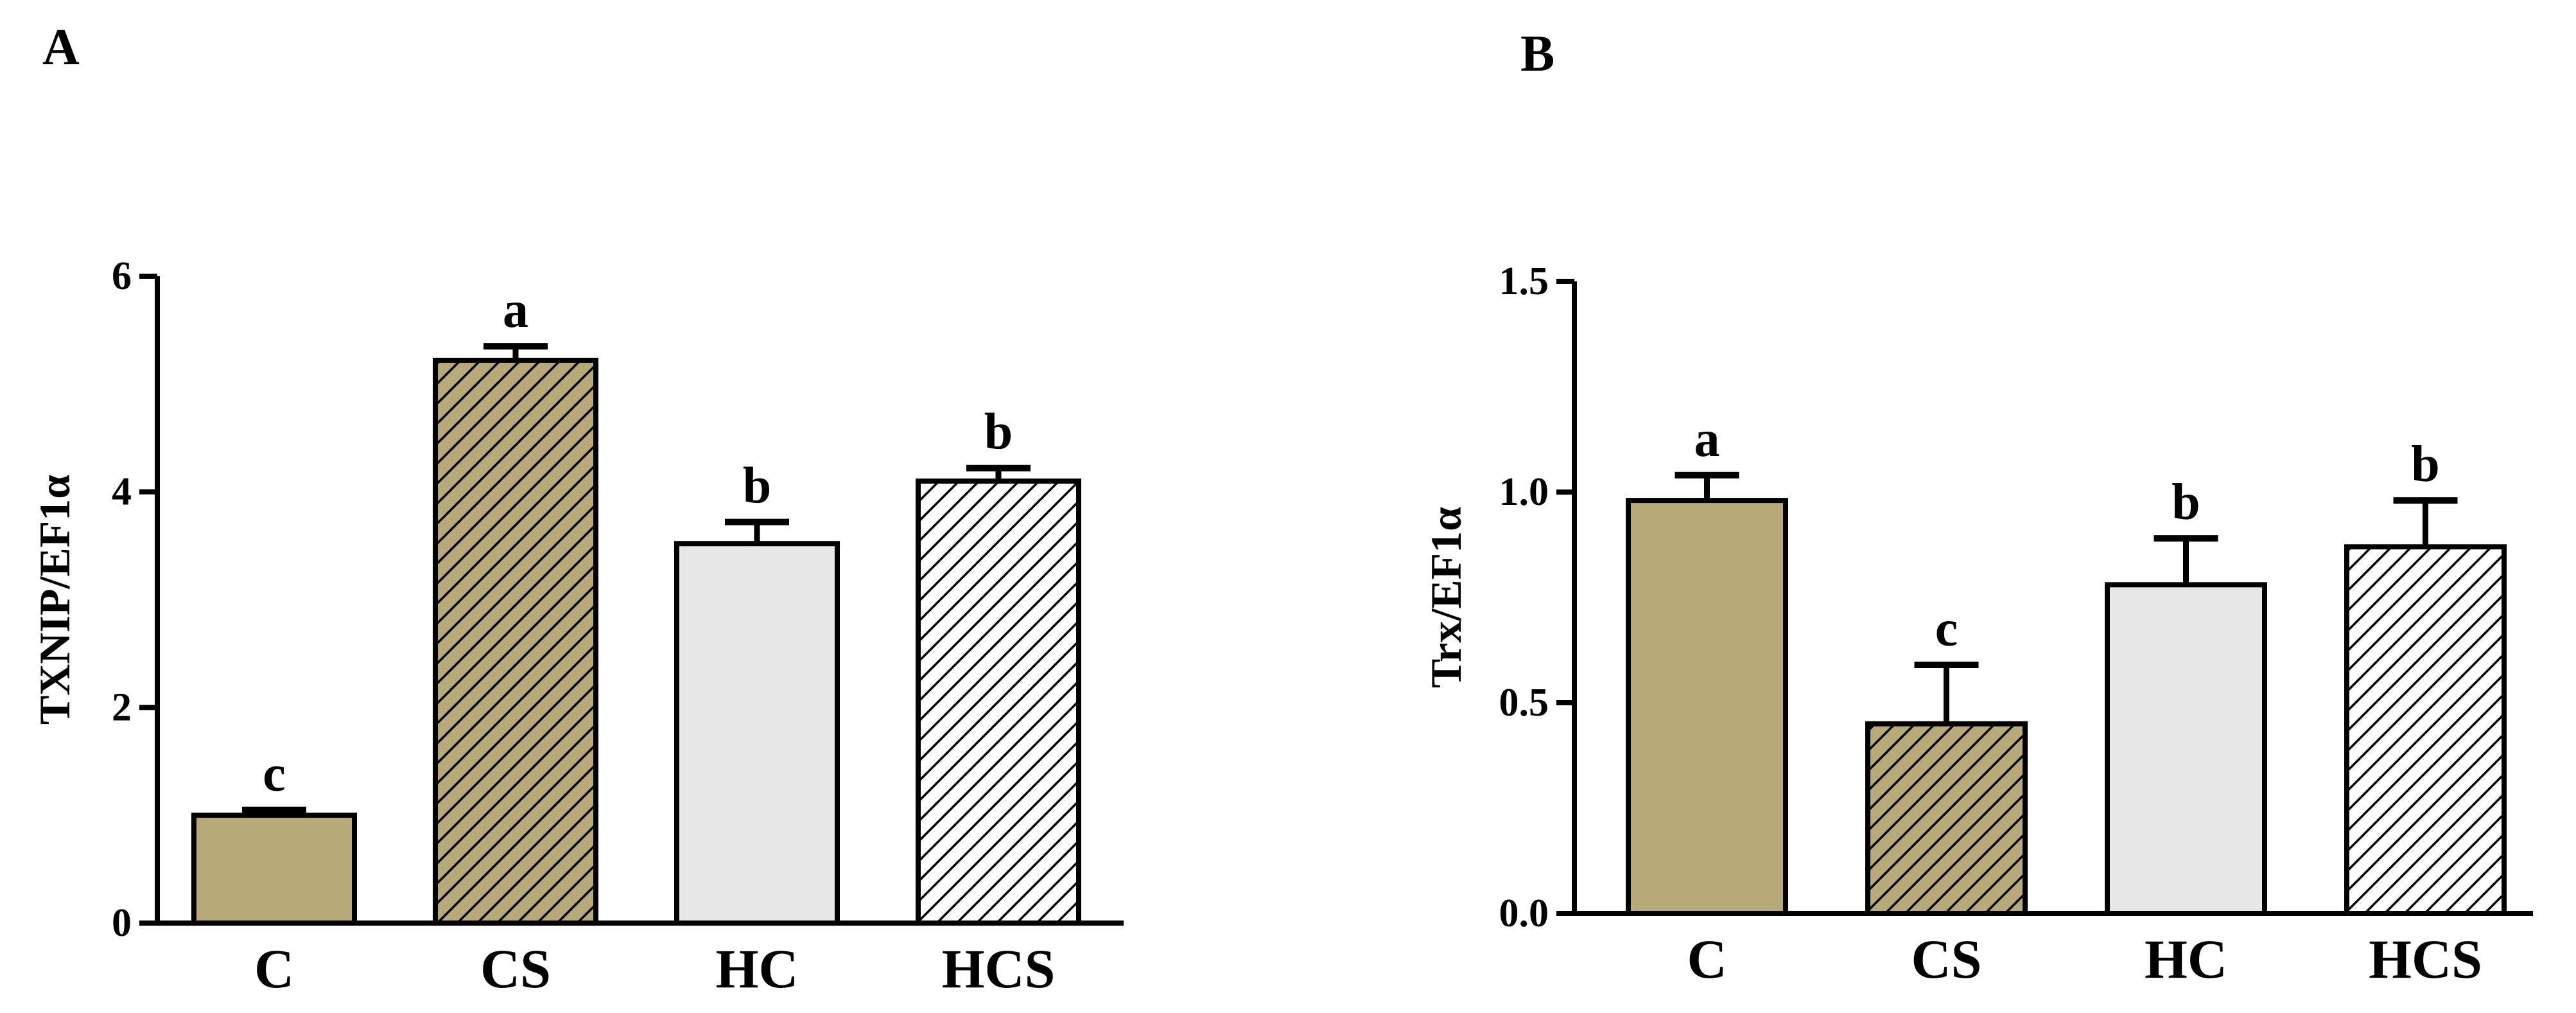 The height and width of the screenshot is (1013, 2576). Describe the element at coordinates (122, 707) in the screenshot. I see `y-tick-label: 2` at that location.